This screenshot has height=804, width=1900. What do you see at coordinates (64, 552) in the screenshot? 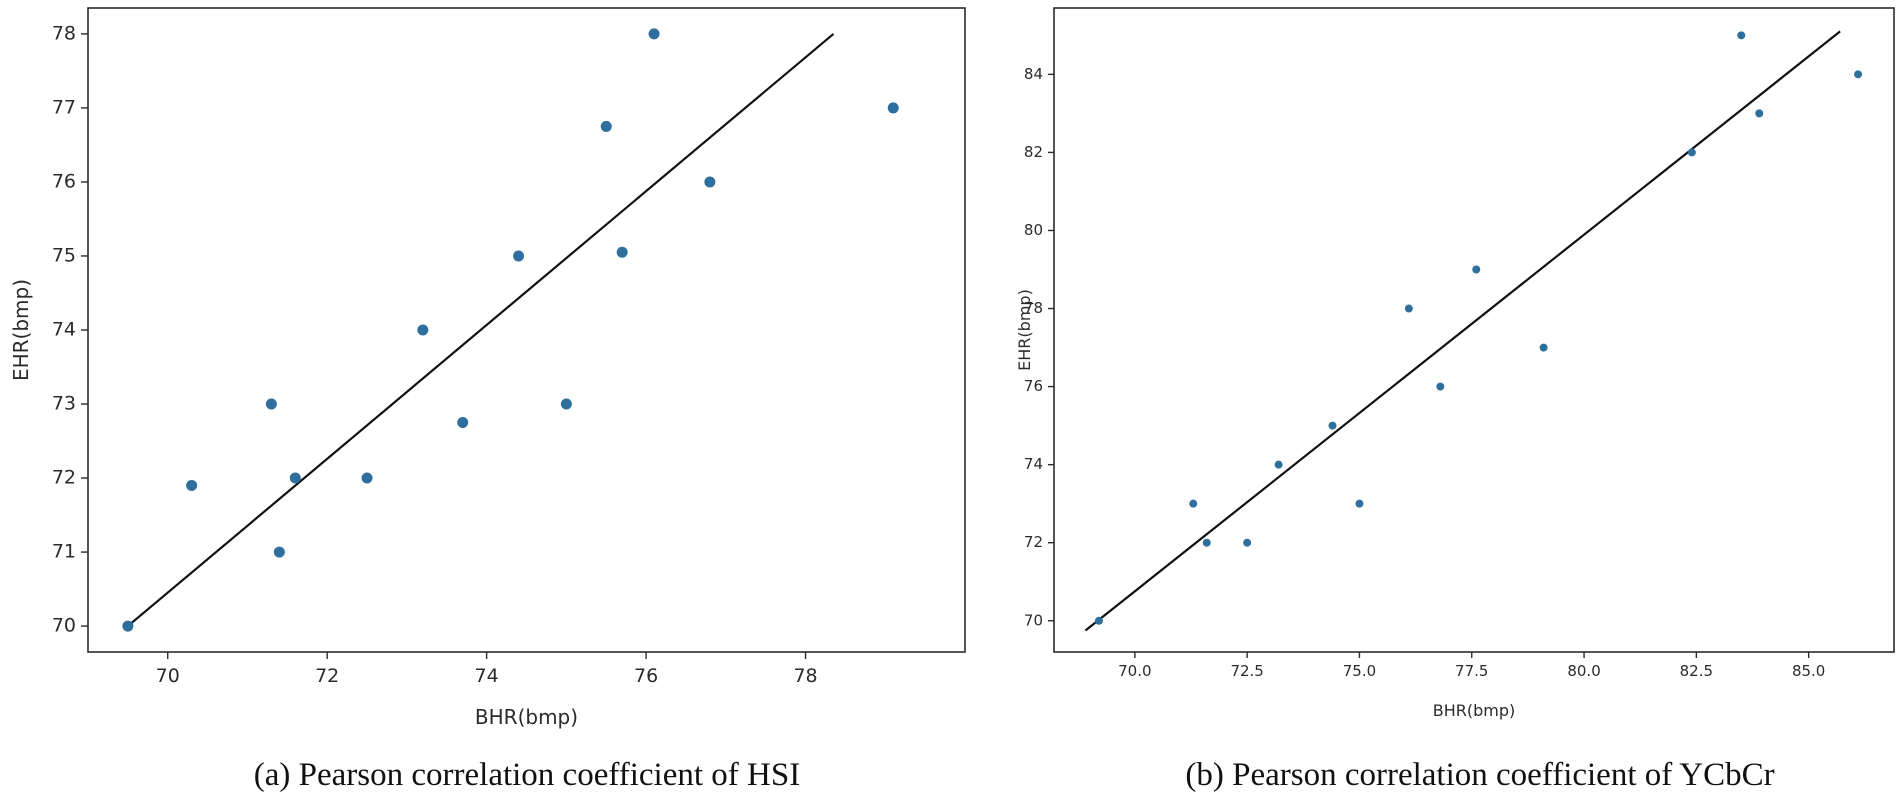
I see `y-tick-label: 71` at bounding box center [64, 552].